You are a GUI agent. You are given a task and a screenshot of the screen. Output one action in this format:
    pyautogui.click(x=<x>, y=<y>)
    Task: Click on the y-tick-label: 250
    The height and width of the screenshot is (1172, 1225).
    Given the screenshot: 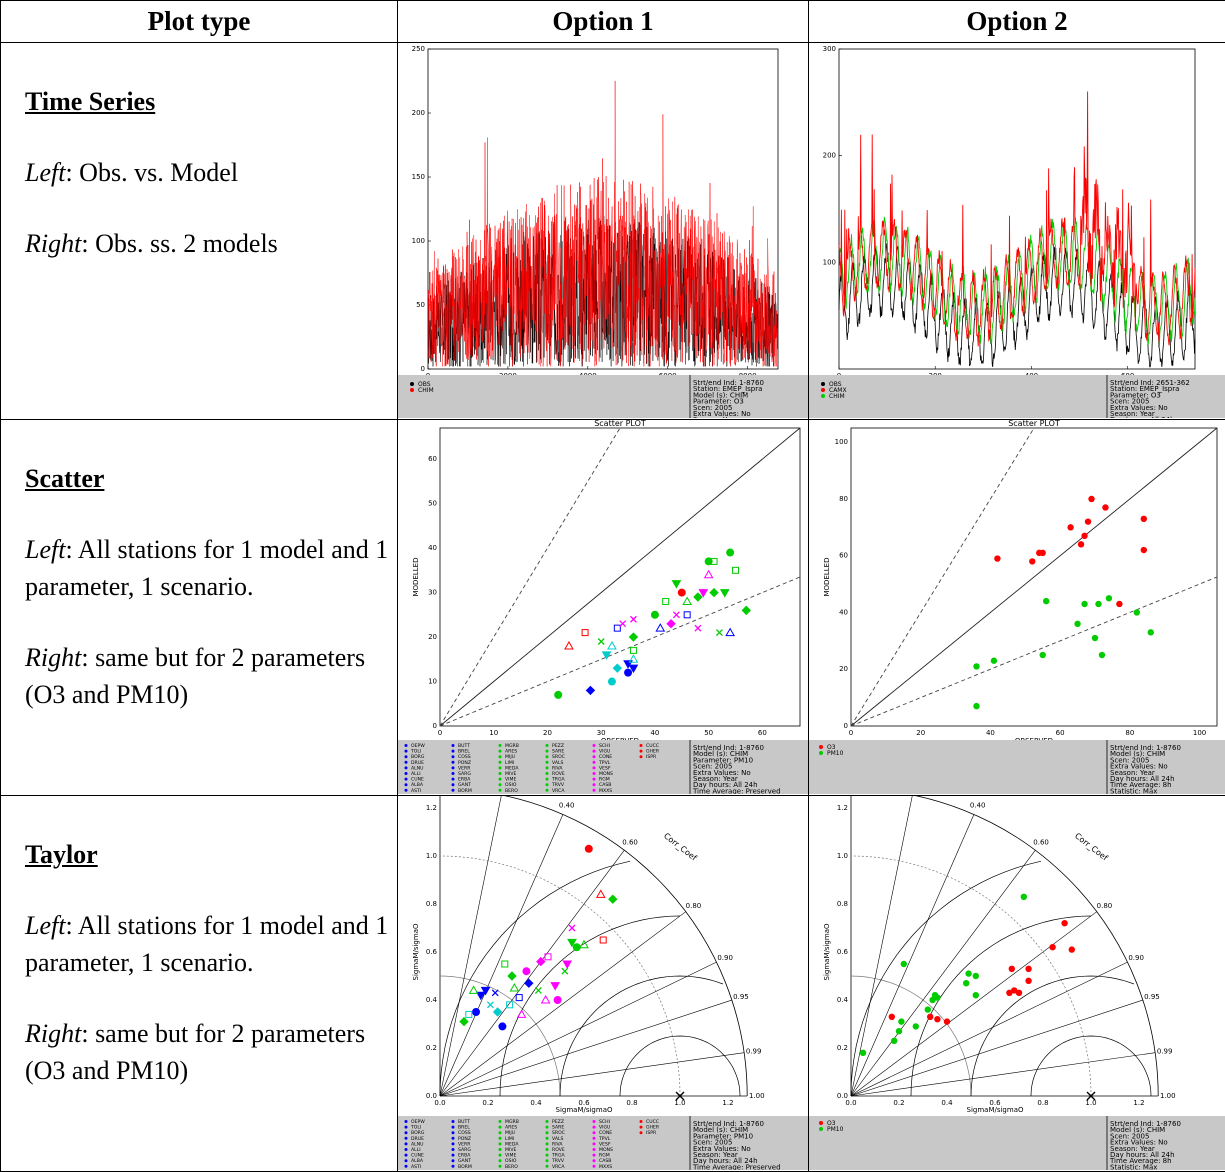 What is the action you would take?
    pyautogui.click(x=418, y=49)
    